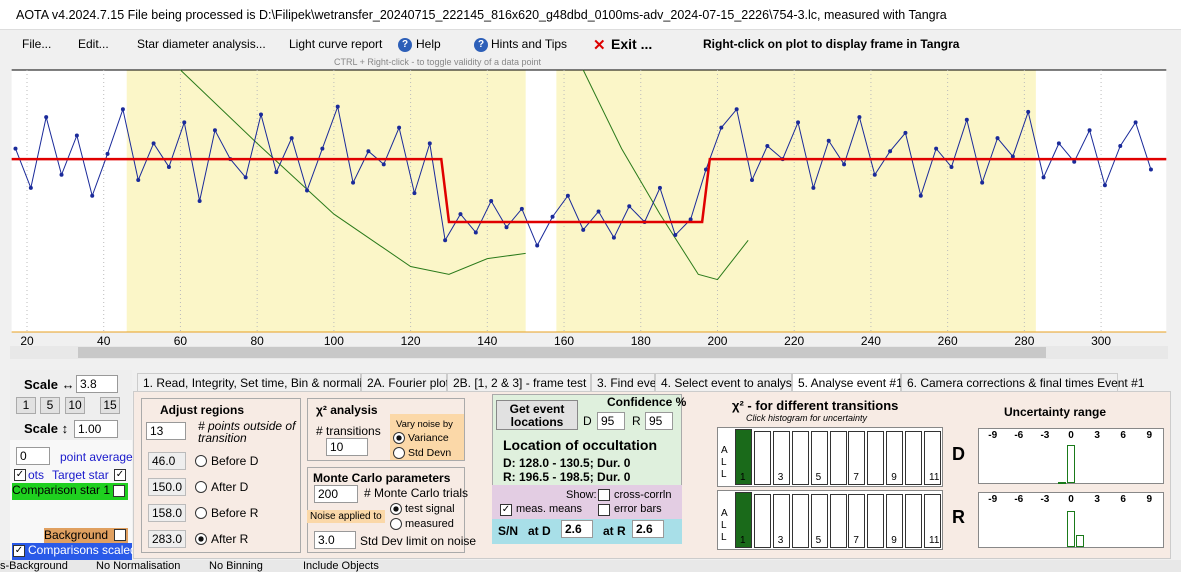 This screenshot has height=572, width=1181. What do you see at coordinates (46, 428) in the screenshot?
I see `label: Scale ↕` at bounding box center [46, 428].